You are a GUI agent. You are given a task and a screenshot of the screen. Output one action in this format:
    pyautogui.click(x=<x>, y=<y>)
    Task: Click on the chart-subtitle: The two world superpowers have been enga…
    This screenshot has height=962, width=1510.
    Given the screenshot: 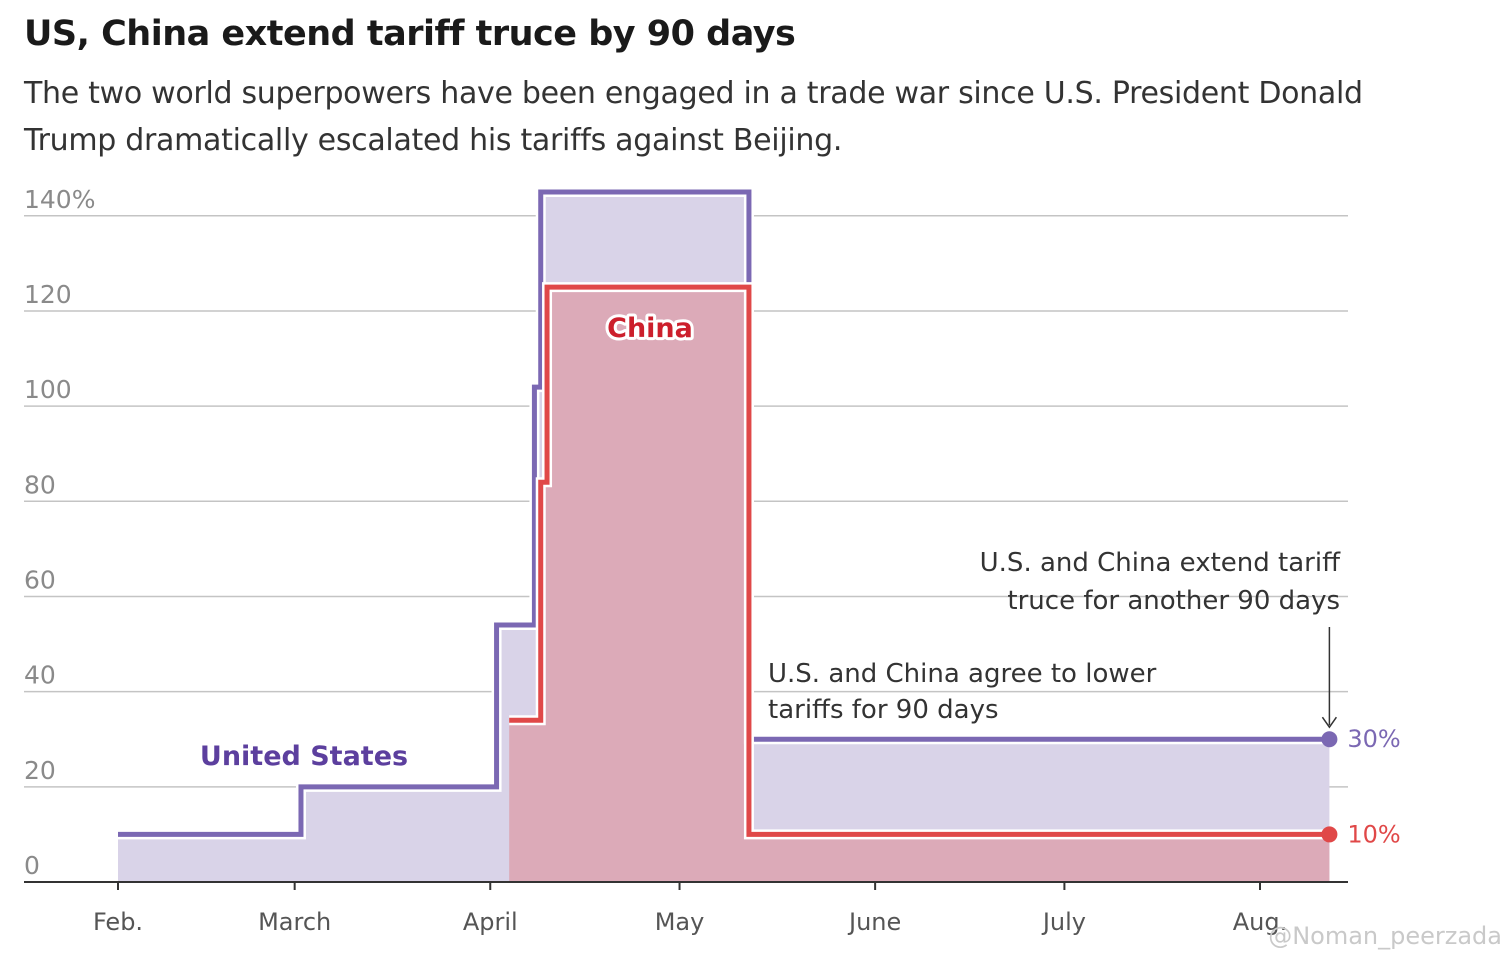 What is the action you would take?
    pyautogui.click(x=693, y=117)
    